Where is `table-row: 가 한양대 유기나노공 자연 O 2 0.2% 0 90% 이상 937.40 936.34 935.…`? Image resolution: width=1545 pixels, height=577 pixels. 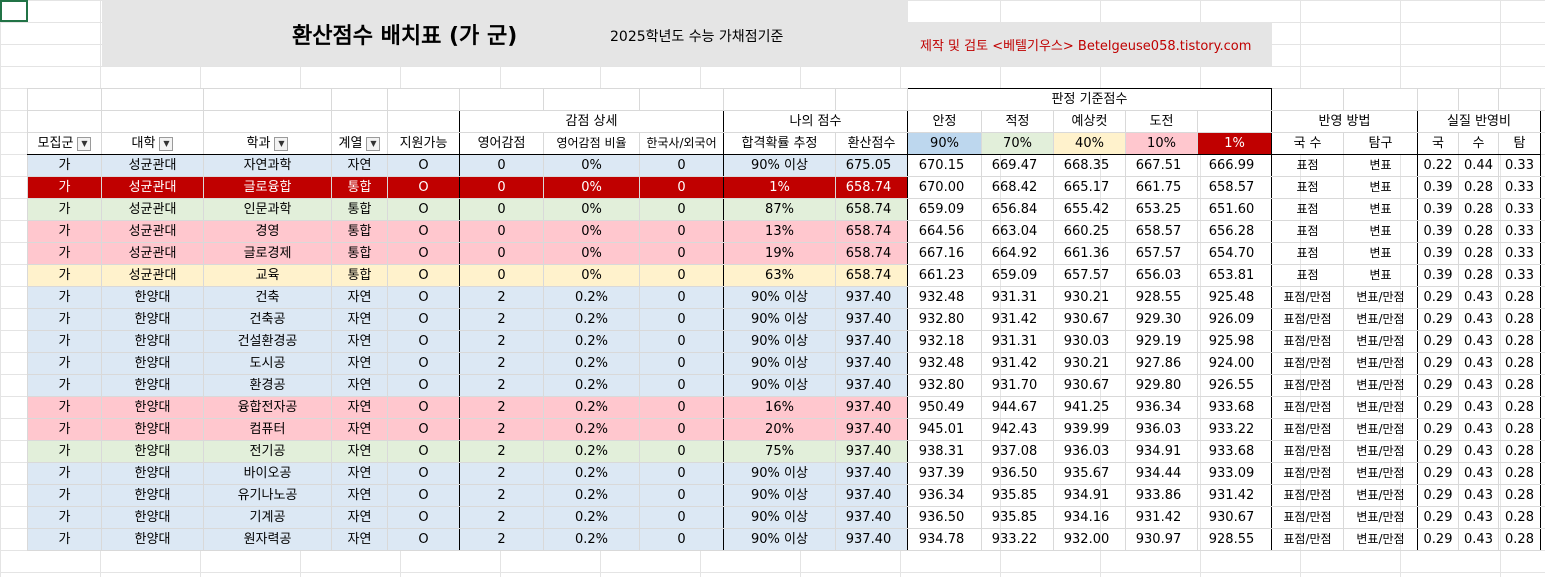
table-row: 가 한양대 유기나노공 자연 O 2 0.2% 0 90% 이상 937.40 936.34 935.… is located at coordinates (784, 495).